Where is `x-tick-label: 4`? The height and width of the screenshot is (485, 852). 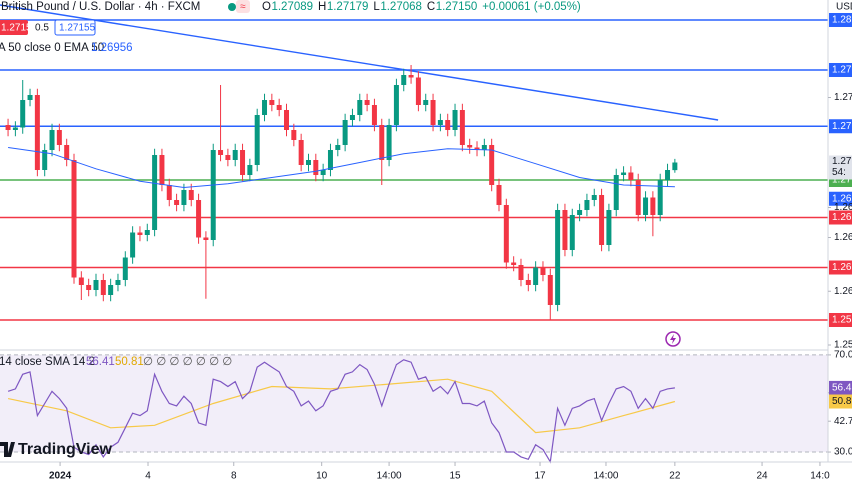 x-tick-label: 4 is located at coordinates (148, 476).